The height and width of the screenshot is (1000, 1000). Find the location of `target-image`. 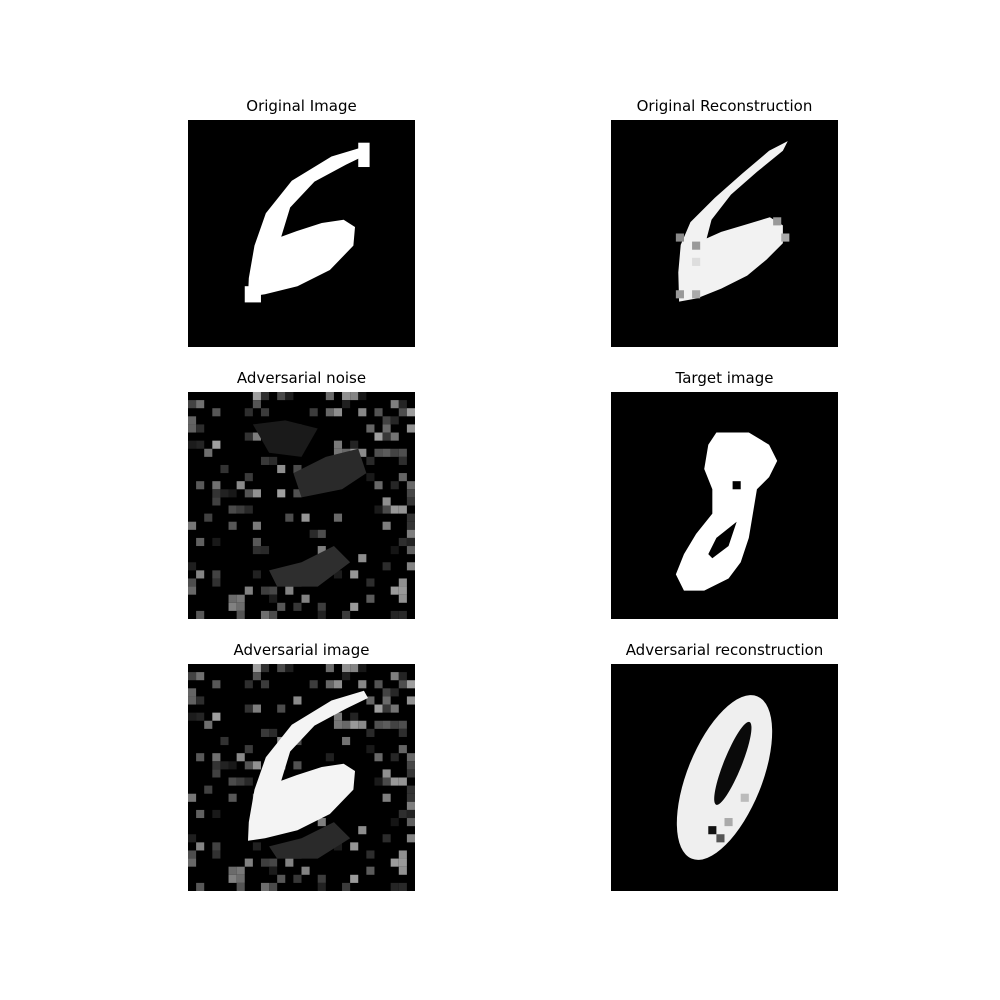

target-image is located at coordinates (724, 505).